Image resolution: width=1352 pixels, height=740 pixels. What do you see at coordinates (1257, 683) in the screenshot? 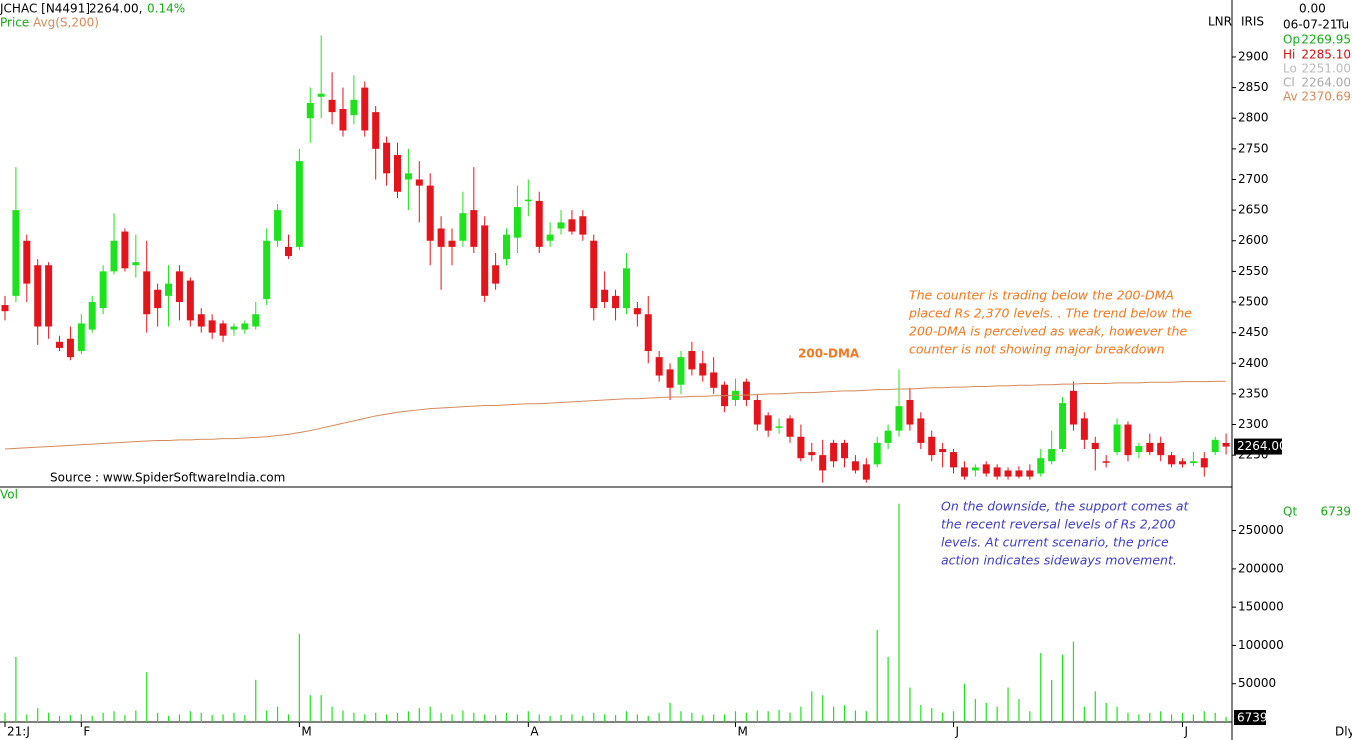
I see `y-tick-label: 50000` at bounding box center [1257, 683].